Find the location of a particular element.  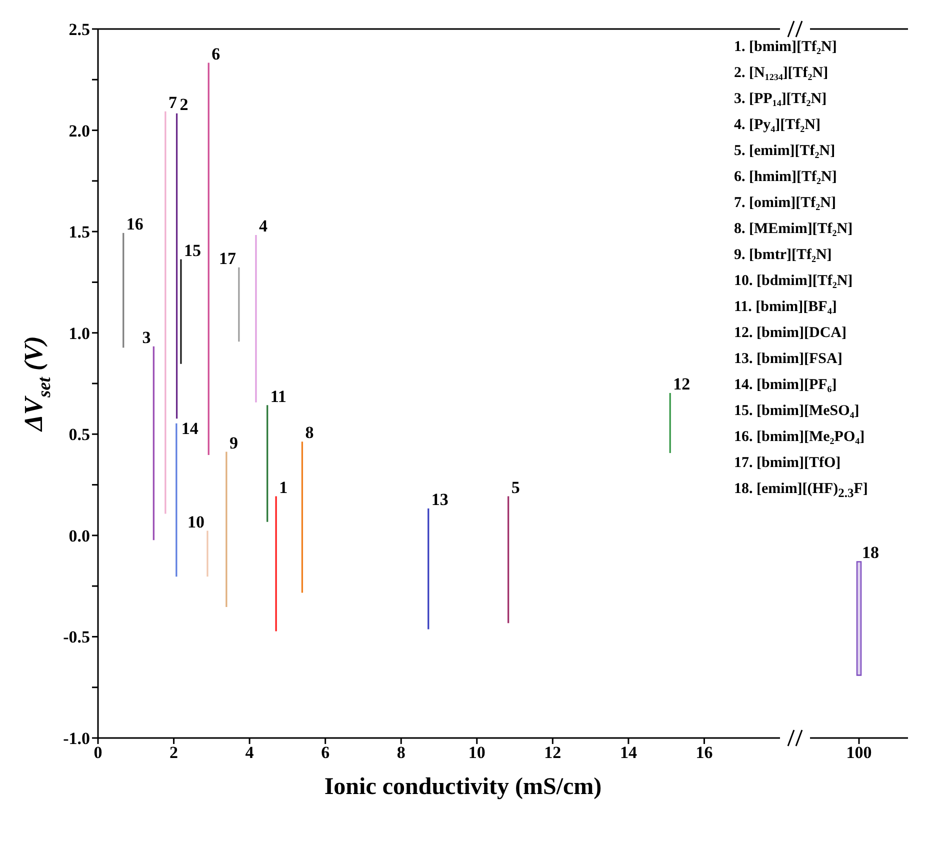

annotation: 6. [hmim][Tf₂N] is located at coordinates (786, 177).